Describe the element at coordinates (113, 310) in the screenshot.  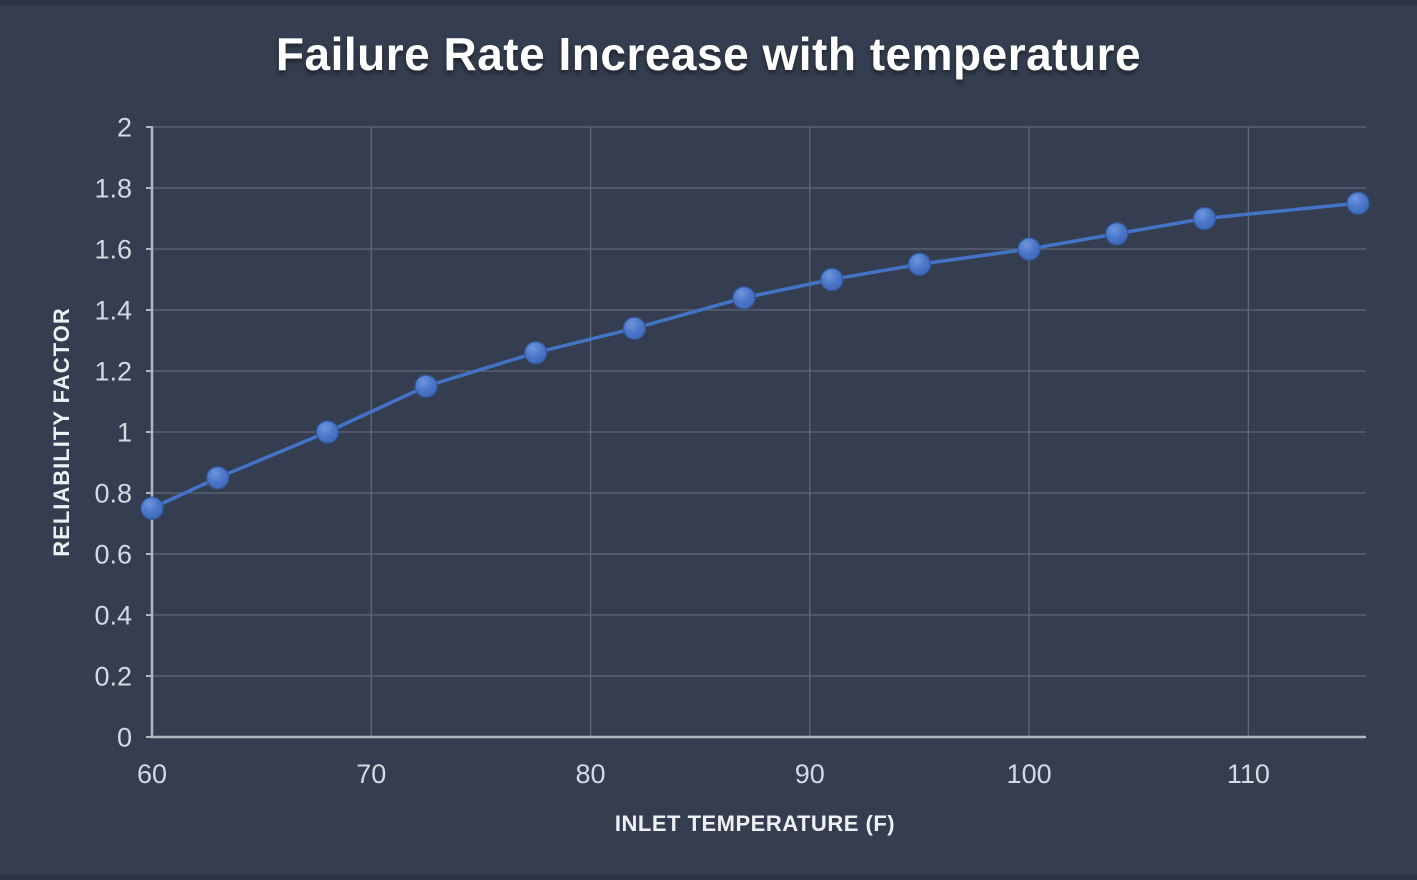
I see `y-tick-label: 1.4` at that location.